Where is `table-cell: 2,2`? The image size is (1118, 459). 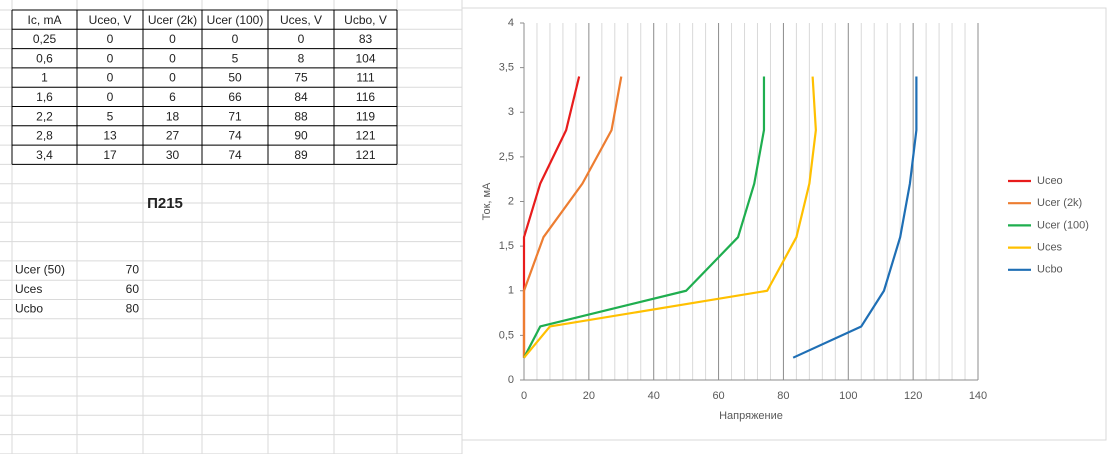 table-cell: 2,2 is located at coordinates (44, 116).